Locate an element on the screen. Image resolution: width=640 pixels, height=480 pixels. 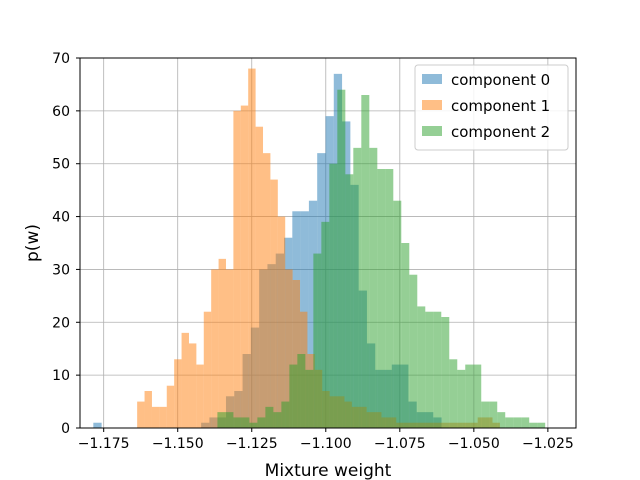
legend-label: component 0 is located at coordinates (500, 80).